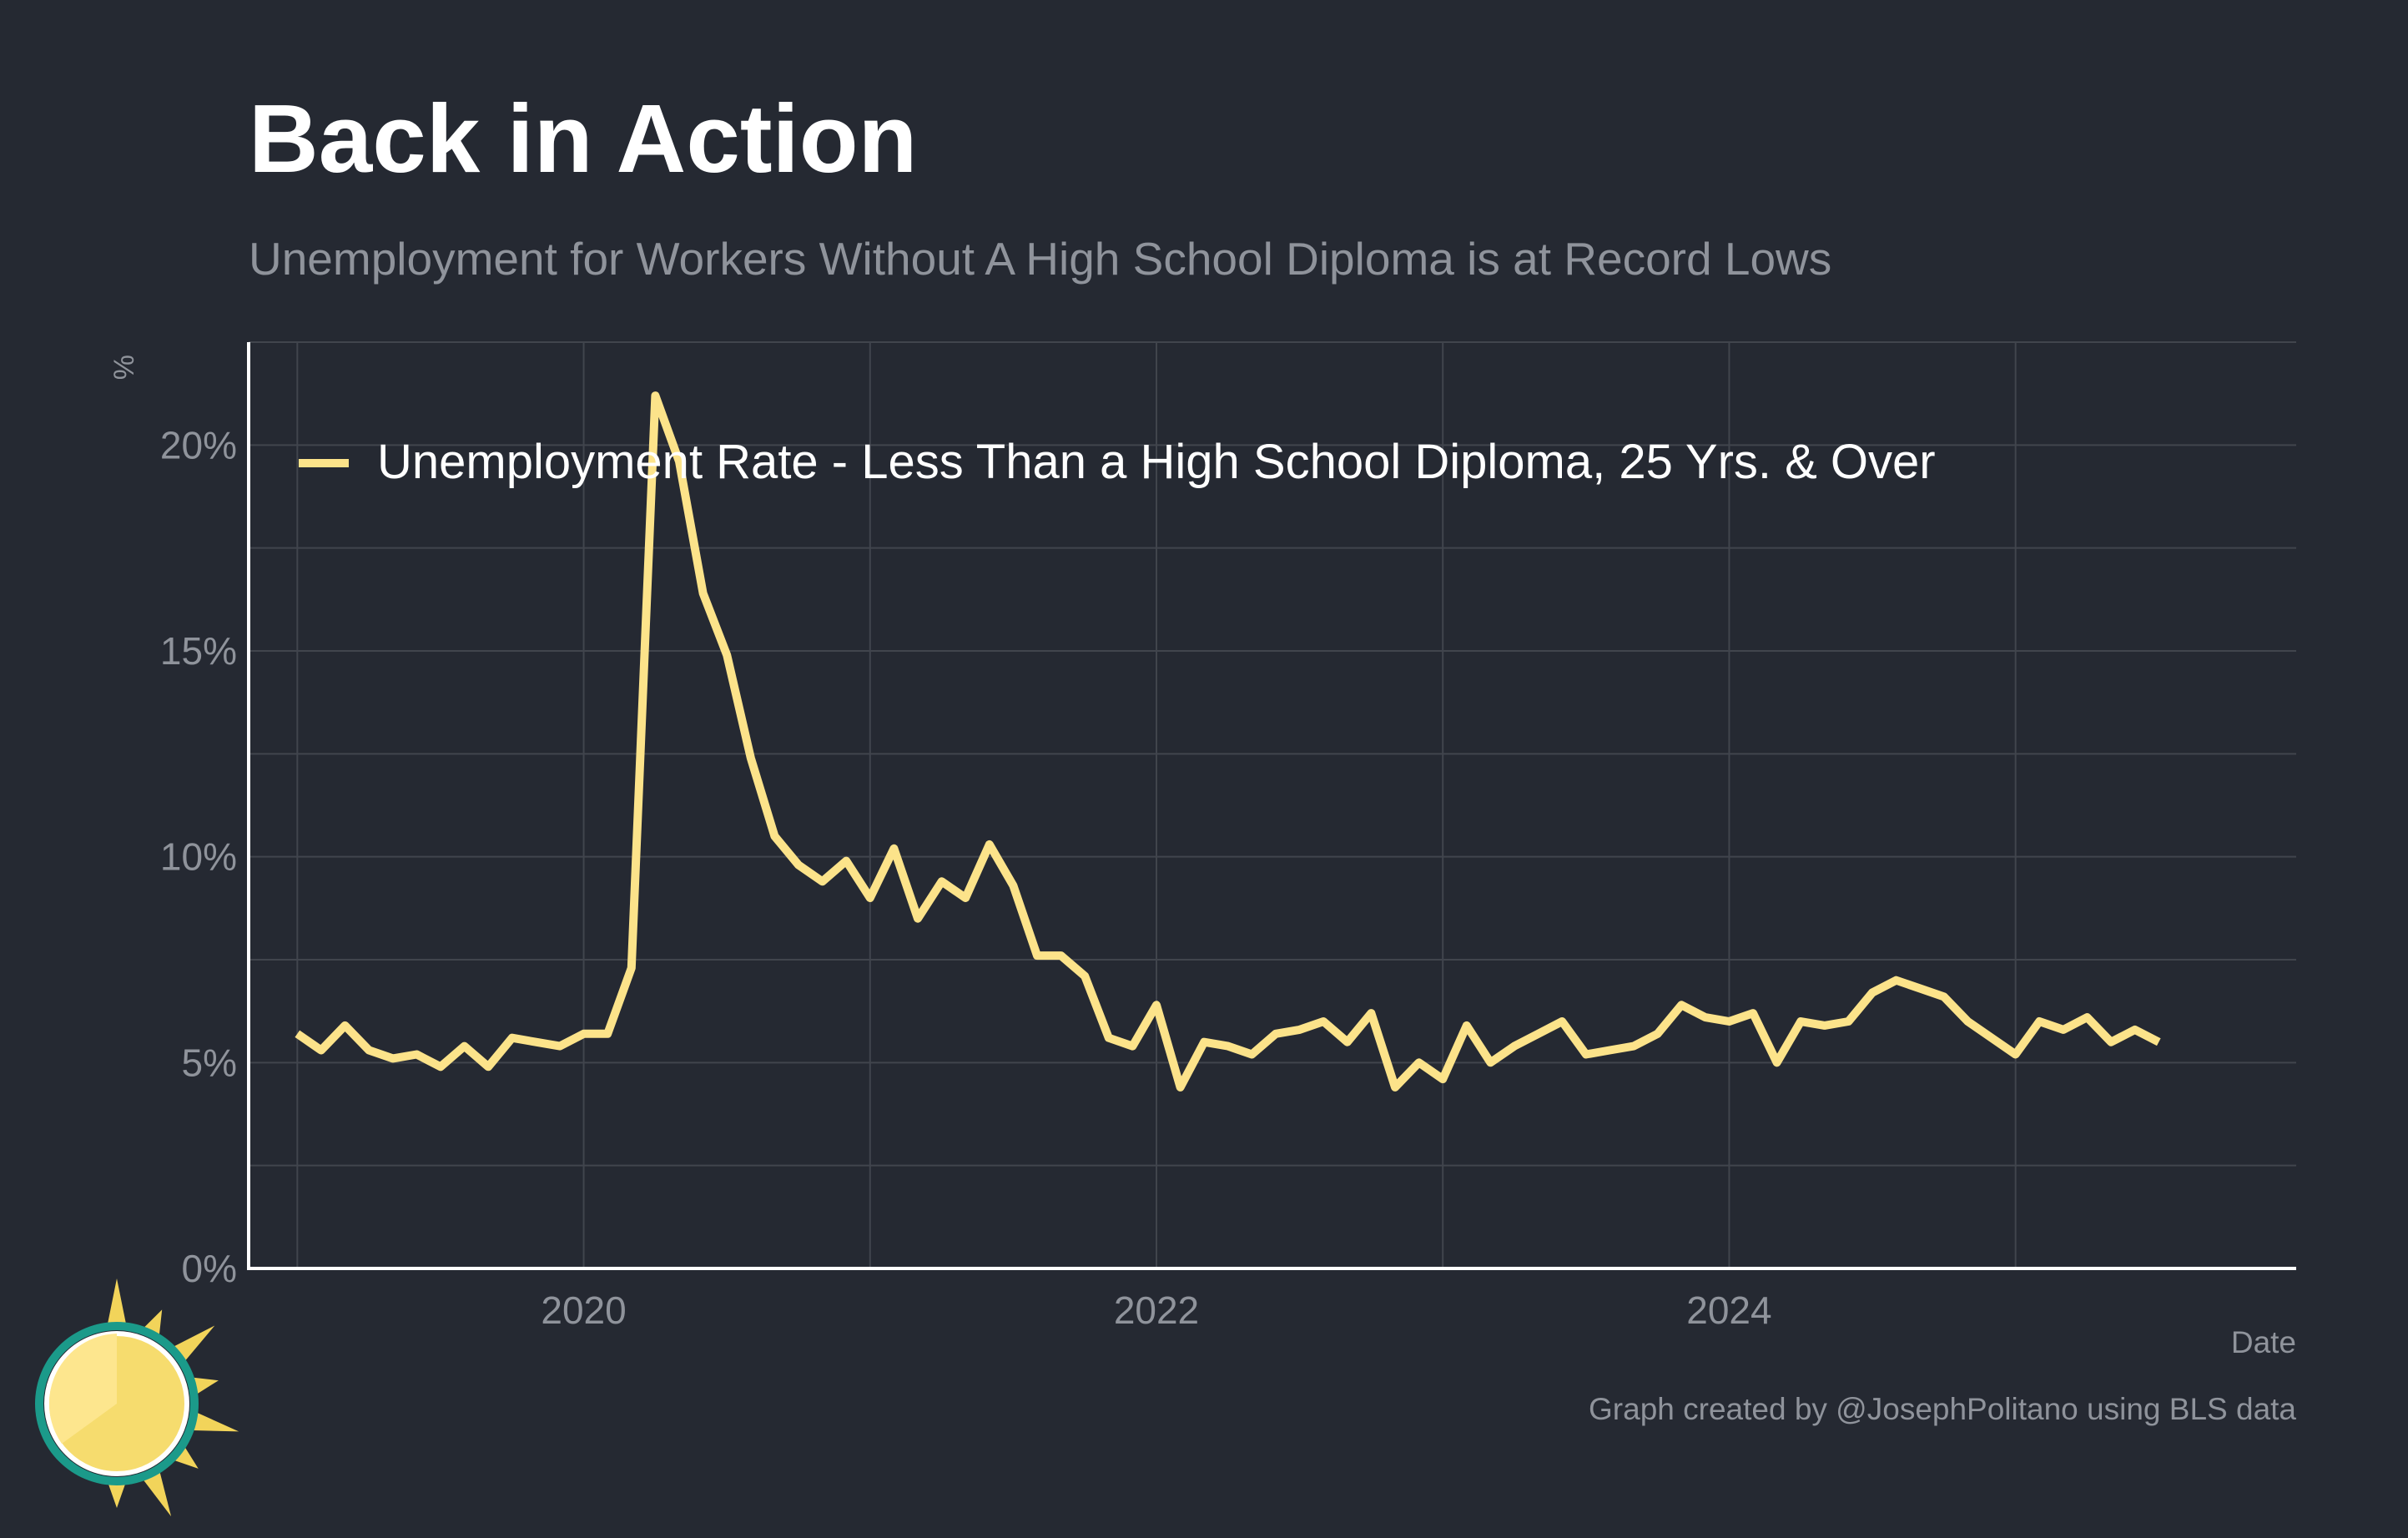  Describe the element at coordinates (124, 367) in the screenshot. I see `y-axis-title: %` at that location.